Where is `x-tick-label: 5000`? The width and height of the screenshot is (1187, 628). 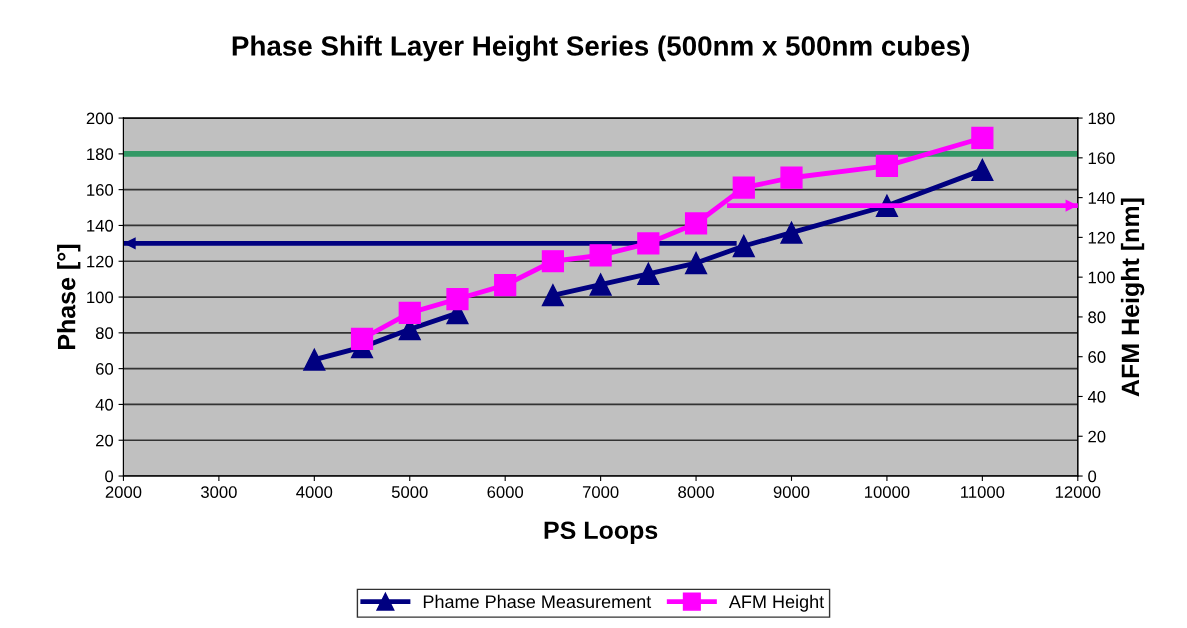 x-tick-label: 5000 is located at coordinates (409, 492).